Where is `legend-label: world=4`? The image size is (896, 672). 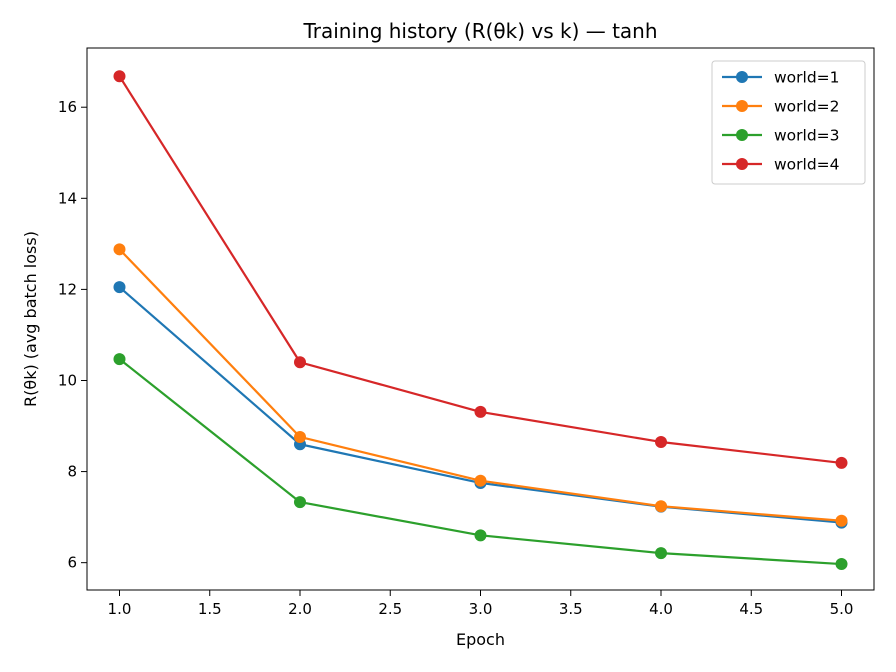 legend-label: world=4 is located at coordinates (807, 165).